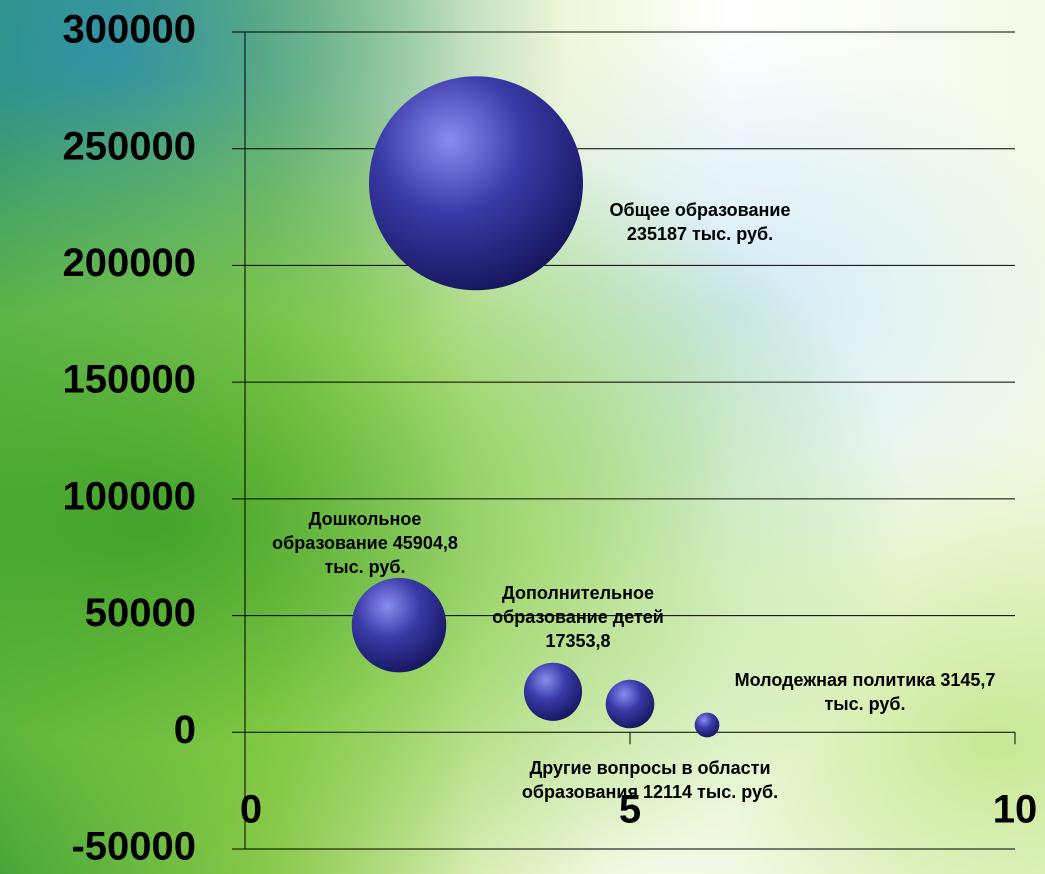 The width and height of the screenshot is (1045, 874). Describe the element at coordinates (251, 810) in the screenshot. I see `x-tick-label: 0` at that location.